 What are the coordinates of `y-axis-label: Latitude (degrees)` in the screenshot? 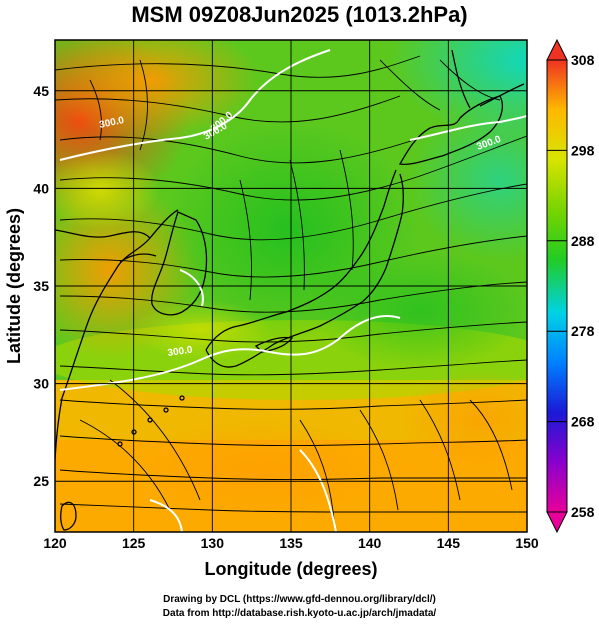 It's located at (14, 286).